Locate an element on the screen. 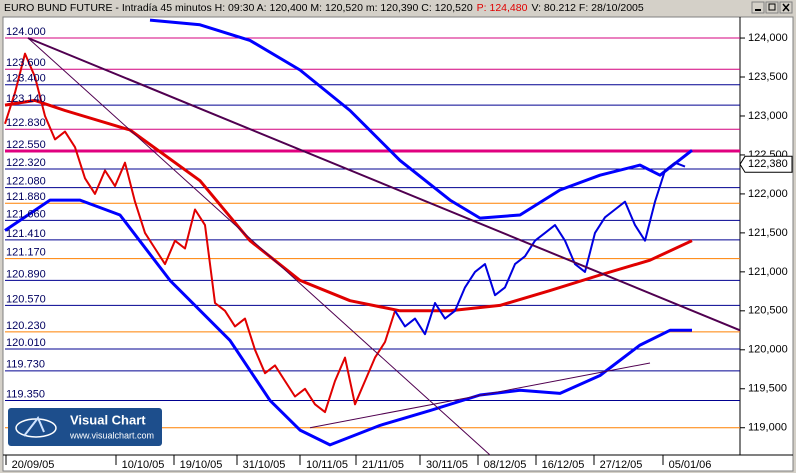 Image resolution: width=796 pixels, height=473 pixels. logo-url: www.visualchart.com is located at coordinates (111, 435).